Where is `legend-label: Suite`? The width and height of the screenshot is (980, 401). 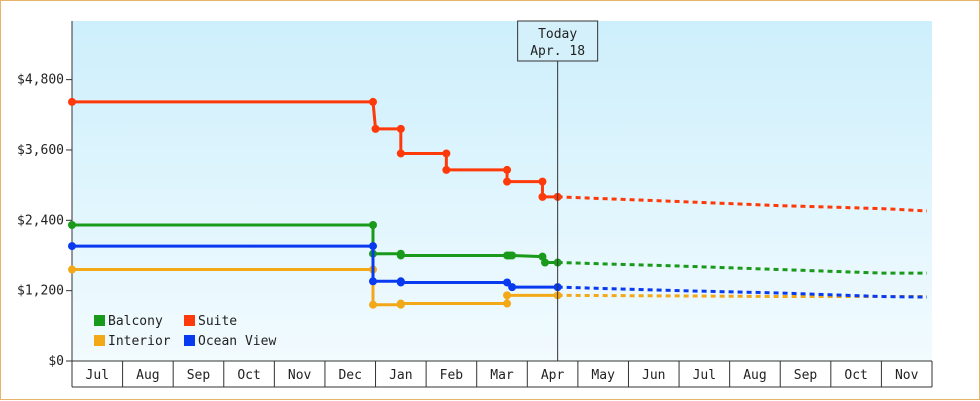
legend-label: Suite is located at coordinates (217, 321).